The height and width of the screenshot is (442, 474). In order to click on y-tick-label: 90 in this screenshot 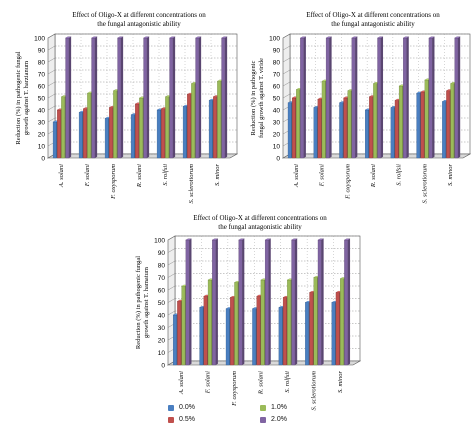, I will do `click(42, 51)`.